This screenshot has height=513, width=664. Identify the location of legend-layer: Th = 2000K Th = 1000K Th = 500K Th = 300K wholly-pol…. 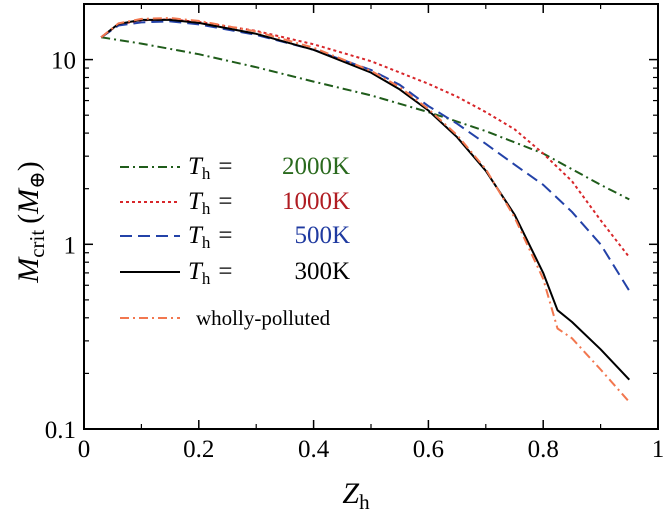
(235, 241).